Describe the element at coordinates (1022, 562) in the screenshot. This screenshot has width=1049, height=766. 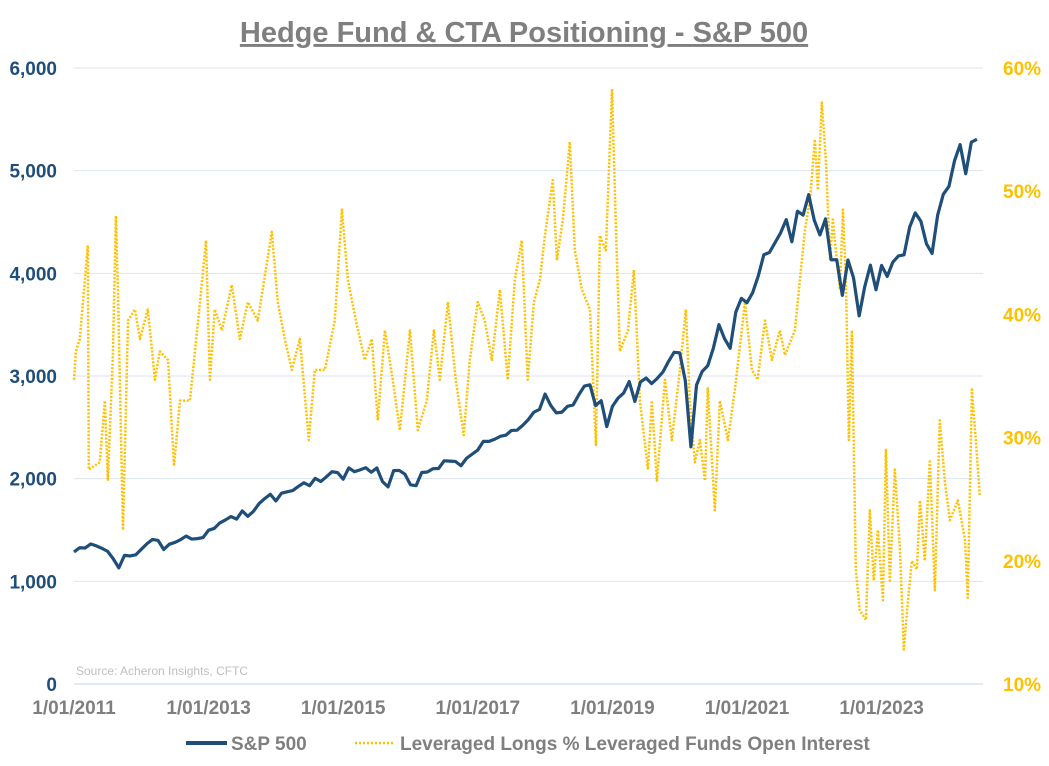
I see `y-right-tick-label: 20%` at that location.